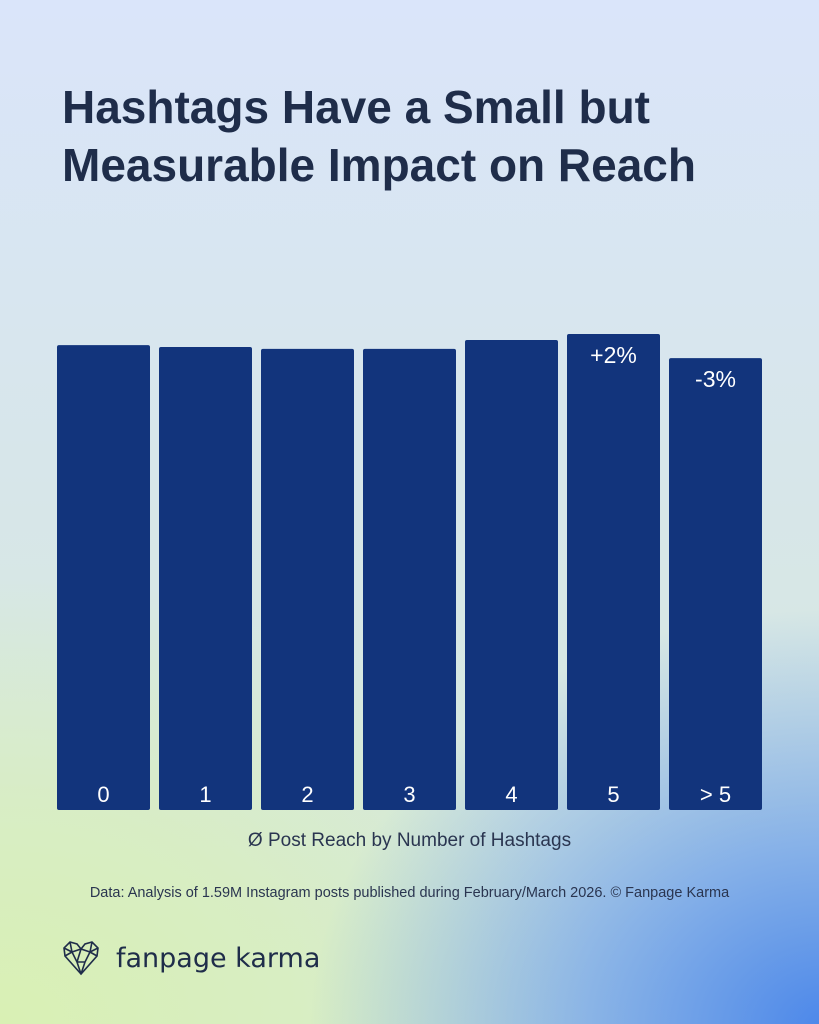  I want to click on category-label: 0, so click(103, 794).